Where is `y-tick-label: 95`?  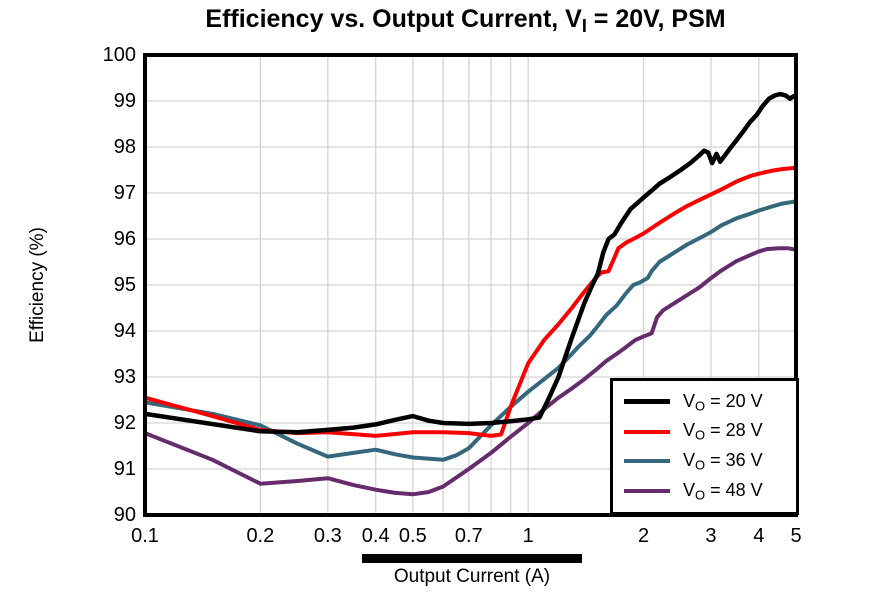 y-tick-label: 95 is located at coordinates (124, 285).